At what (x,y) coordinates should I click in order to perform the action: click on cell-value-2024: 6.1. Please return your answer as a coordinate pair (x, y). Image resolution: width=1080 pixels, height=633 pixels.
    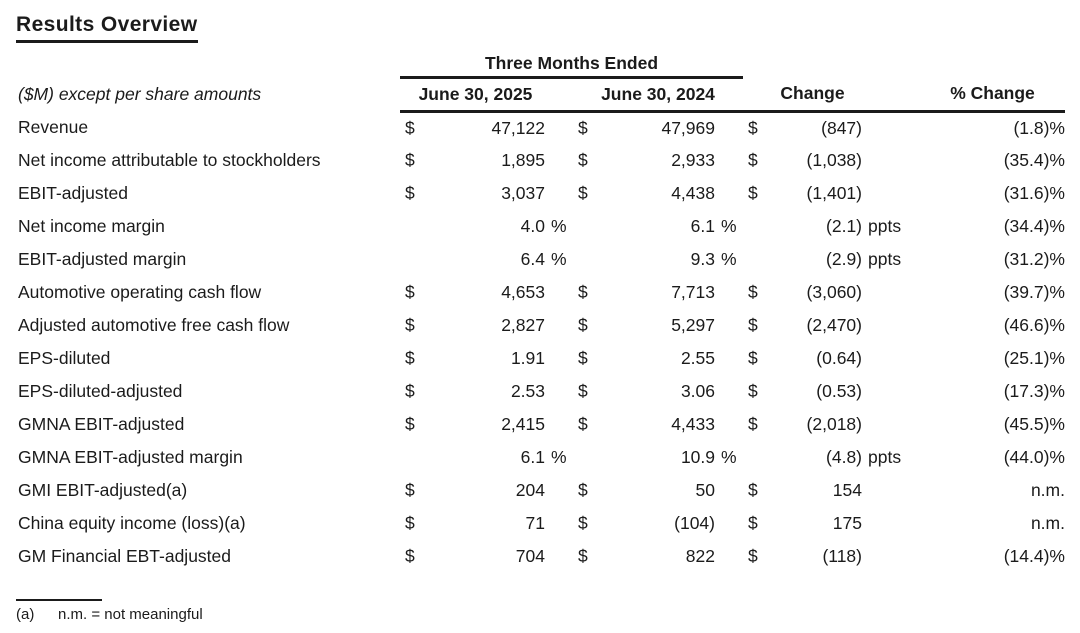
    Looking at the image, I should click on (702, 226).